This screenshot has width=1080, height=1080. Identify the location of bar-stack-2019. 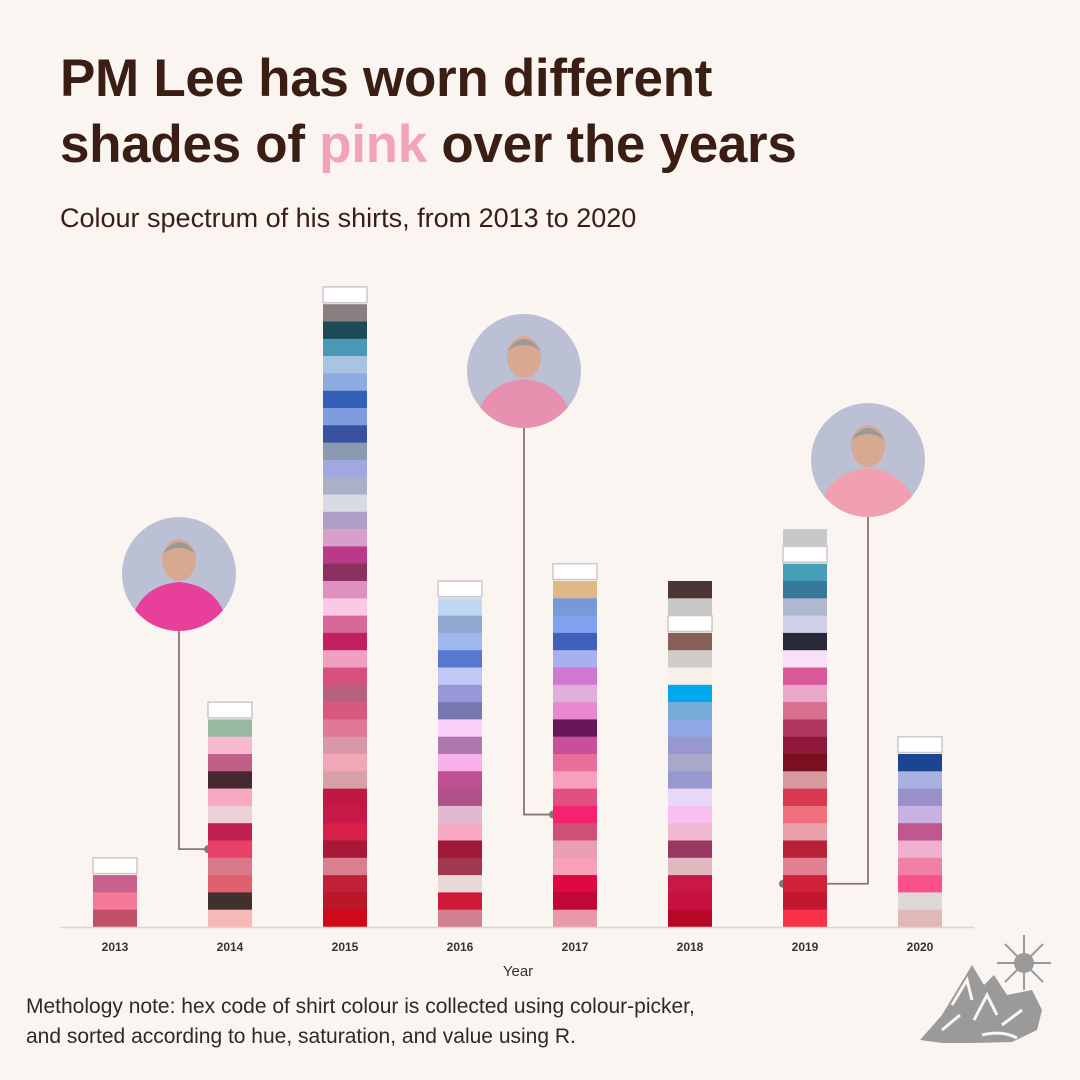
(805, 728).